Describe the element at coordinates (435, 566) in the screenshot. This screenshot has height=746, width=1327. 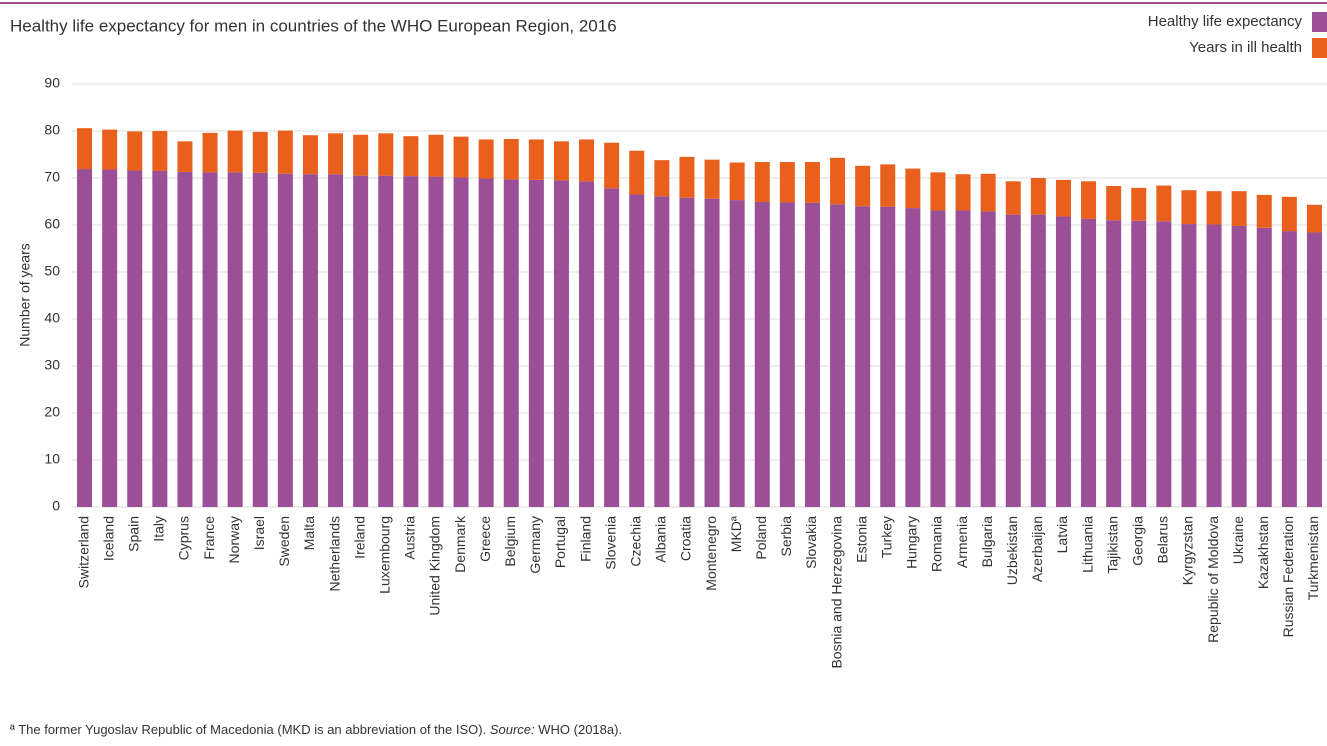
I see `x-tick-label: United Kingdom` at that location.